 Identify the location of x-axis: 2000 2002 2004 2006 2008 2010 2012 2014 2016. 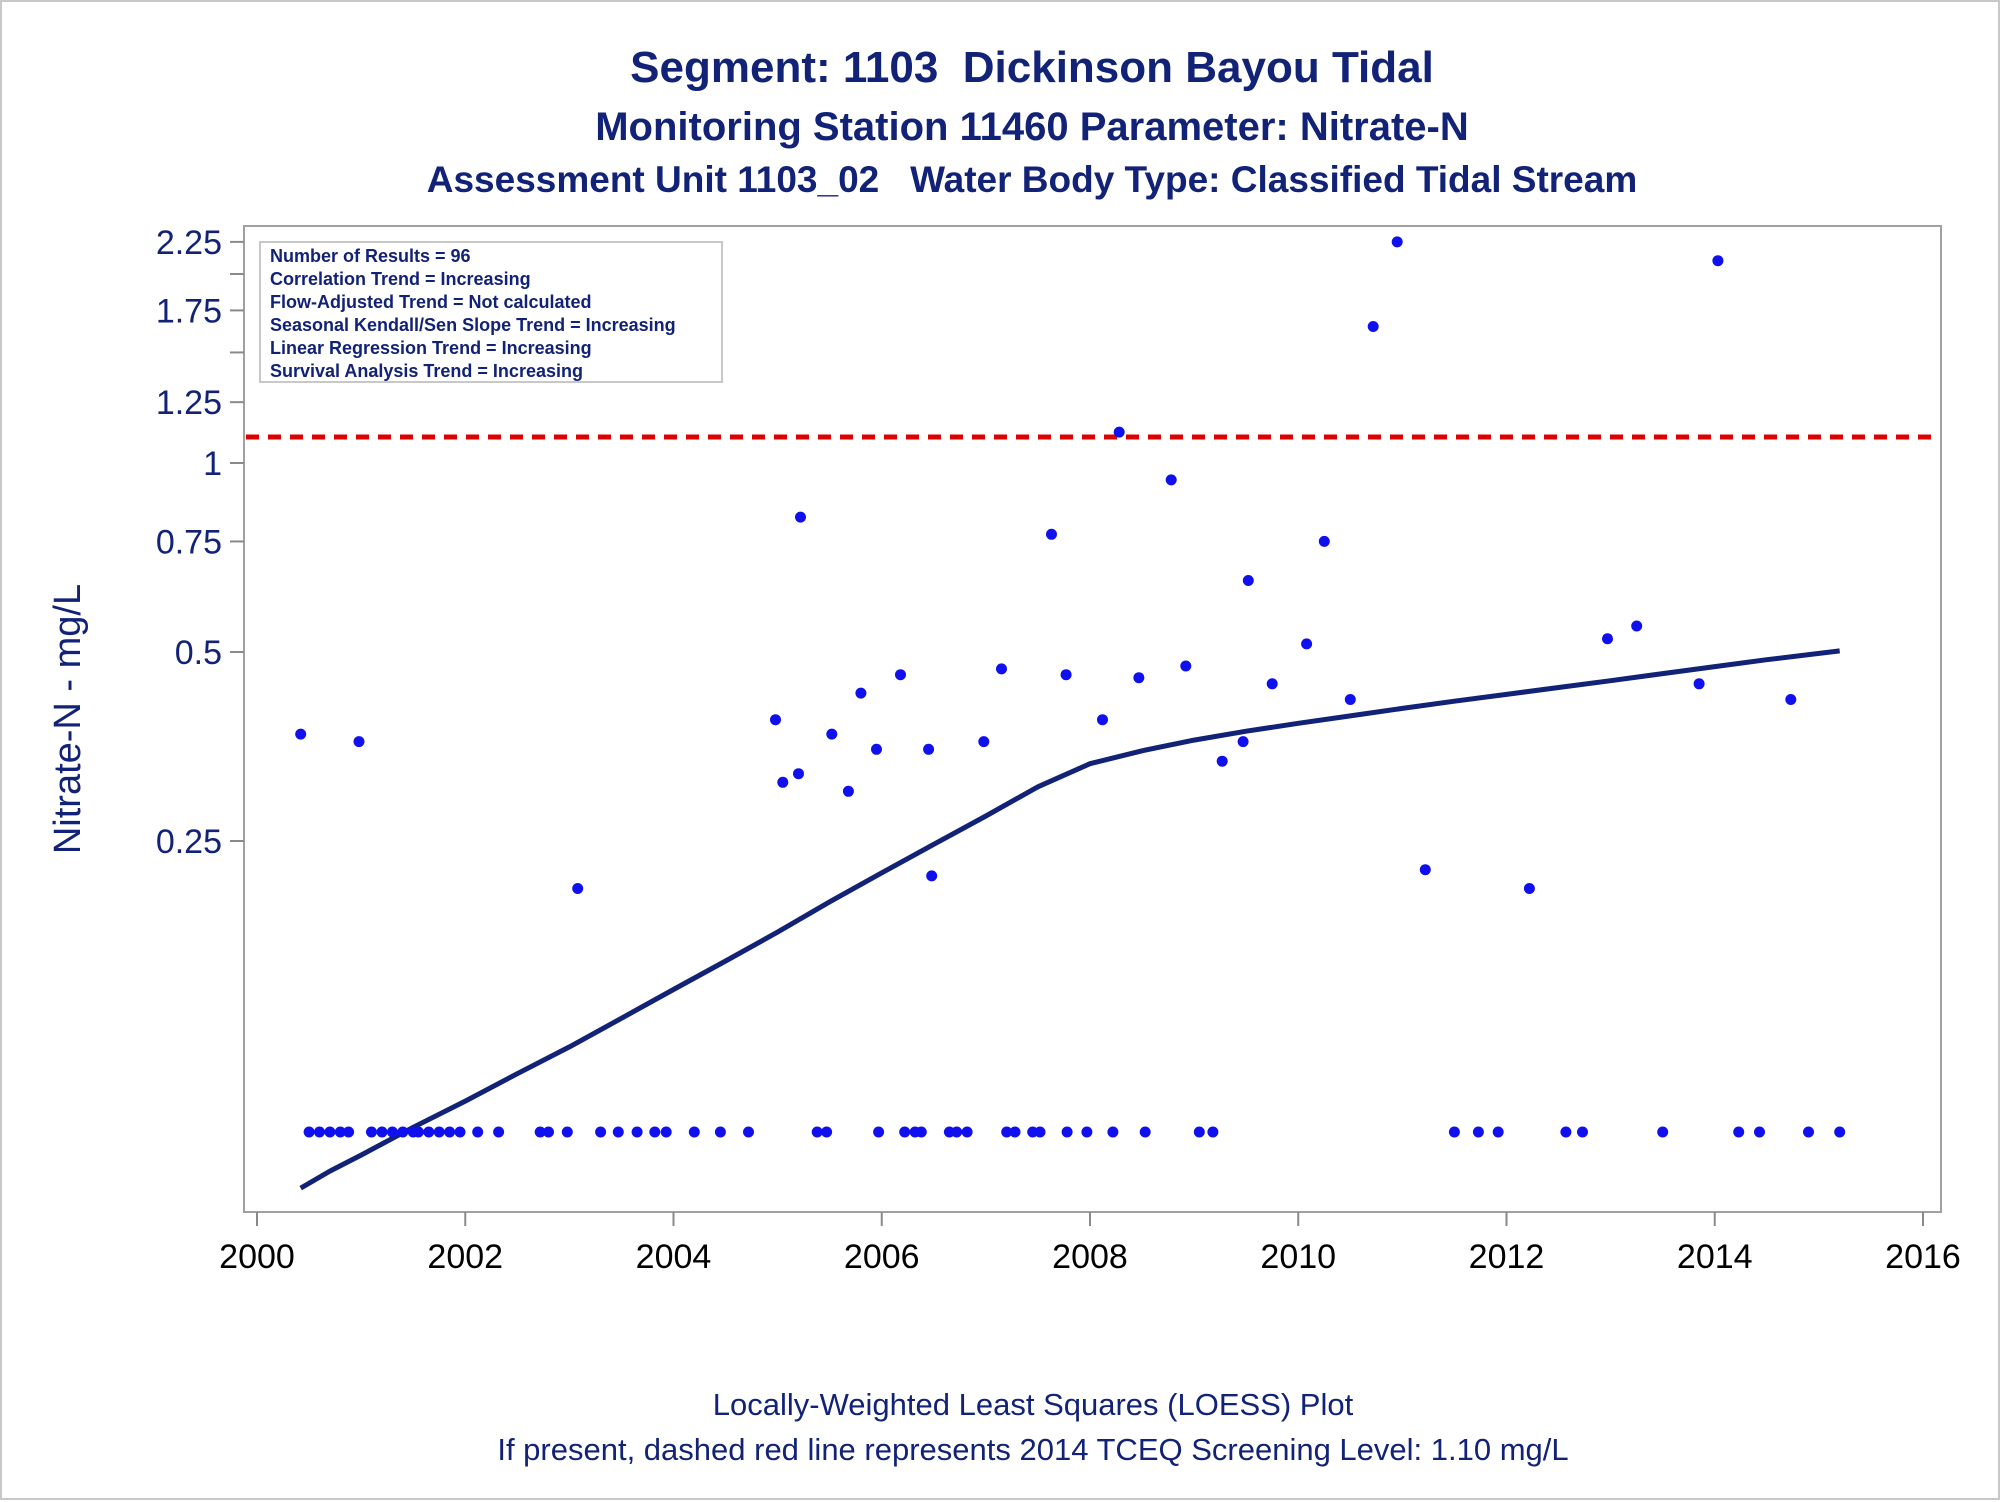
(1090, 1244).